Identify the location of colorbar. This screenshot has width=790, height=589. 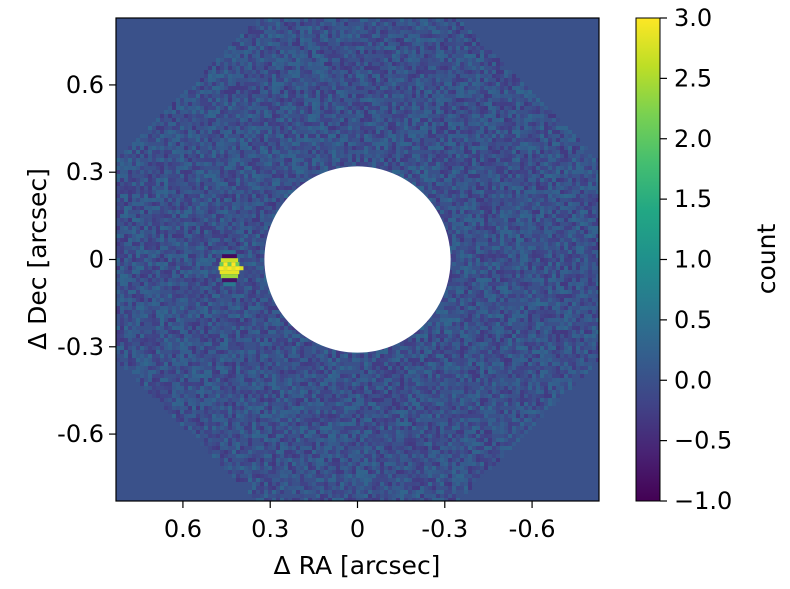
(648, 259).